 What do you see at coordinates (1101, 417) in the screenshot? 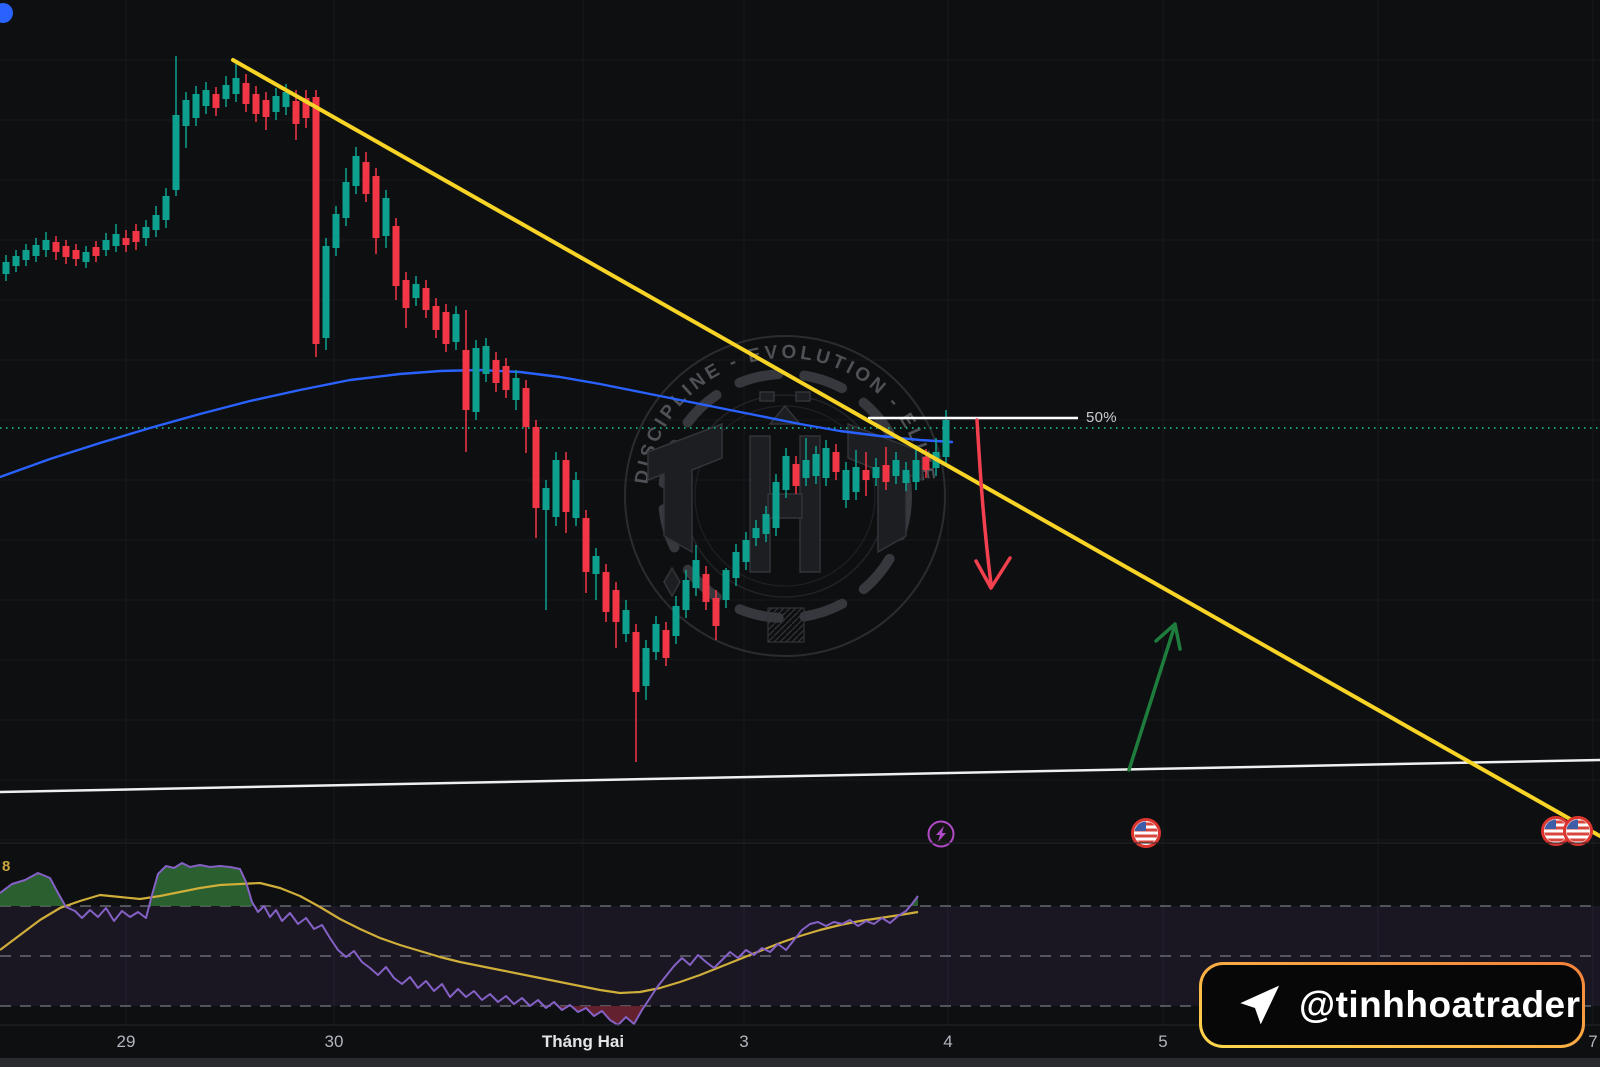
I see `fib-50-label: 50%` at bounding box center [1101, 417].